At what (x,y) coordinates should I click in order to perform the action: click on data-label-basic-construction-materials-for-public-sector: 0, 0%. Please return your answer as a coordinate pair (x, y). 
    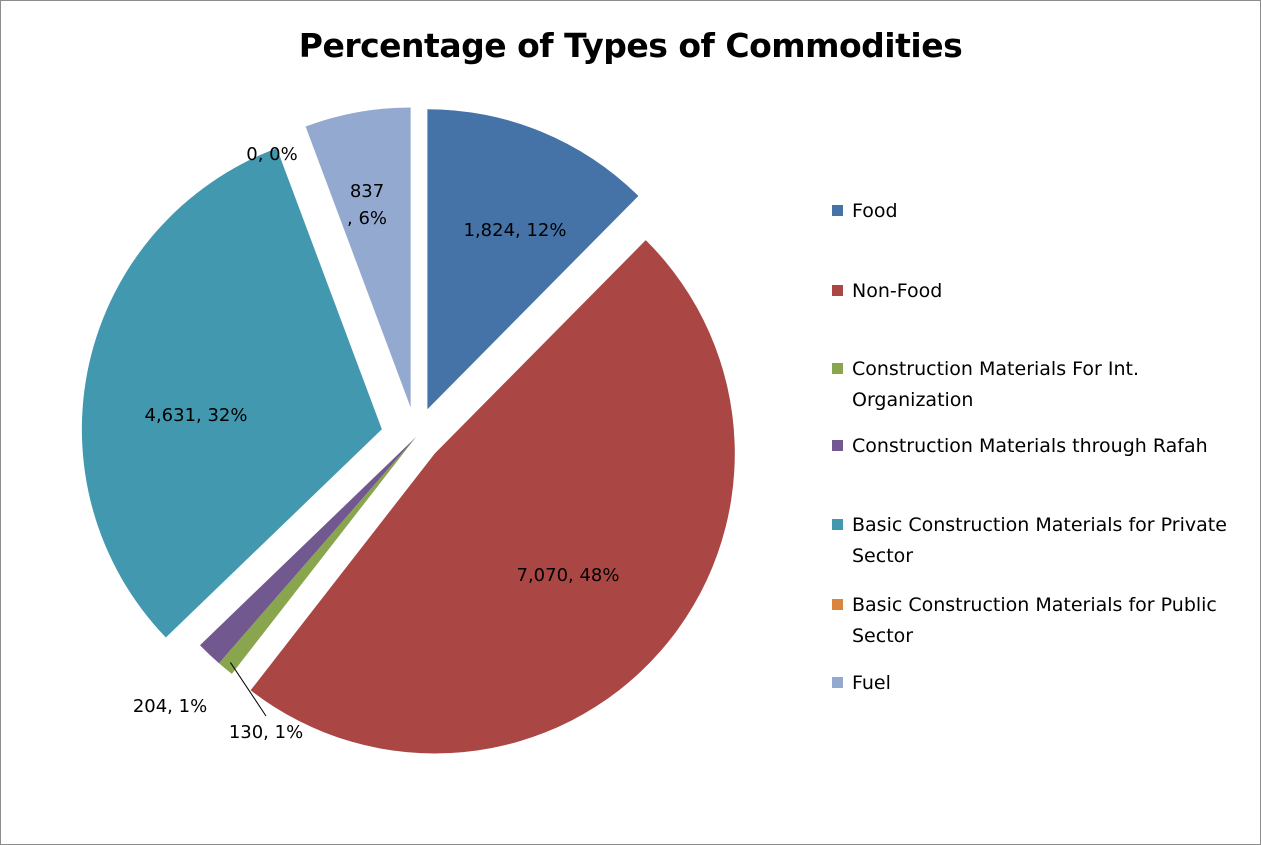
    Looking at the image, I should click on (271, 154).